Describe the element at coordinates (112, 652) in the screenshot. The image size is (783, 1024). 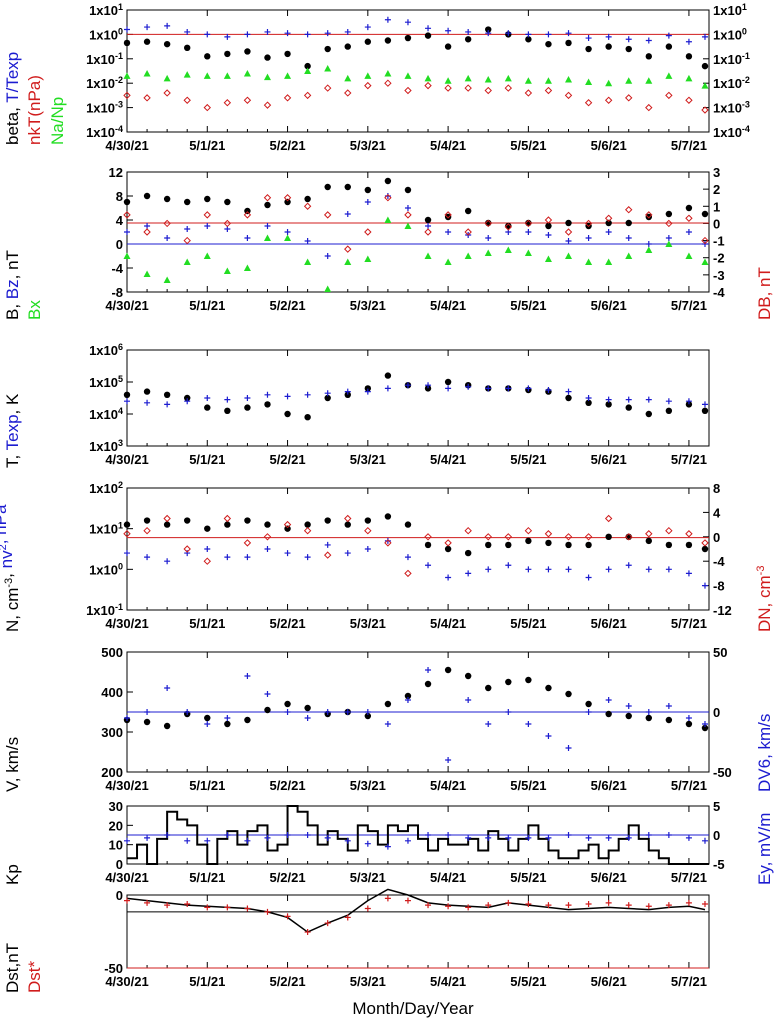
I see `y-tick-label: 500` at that location.